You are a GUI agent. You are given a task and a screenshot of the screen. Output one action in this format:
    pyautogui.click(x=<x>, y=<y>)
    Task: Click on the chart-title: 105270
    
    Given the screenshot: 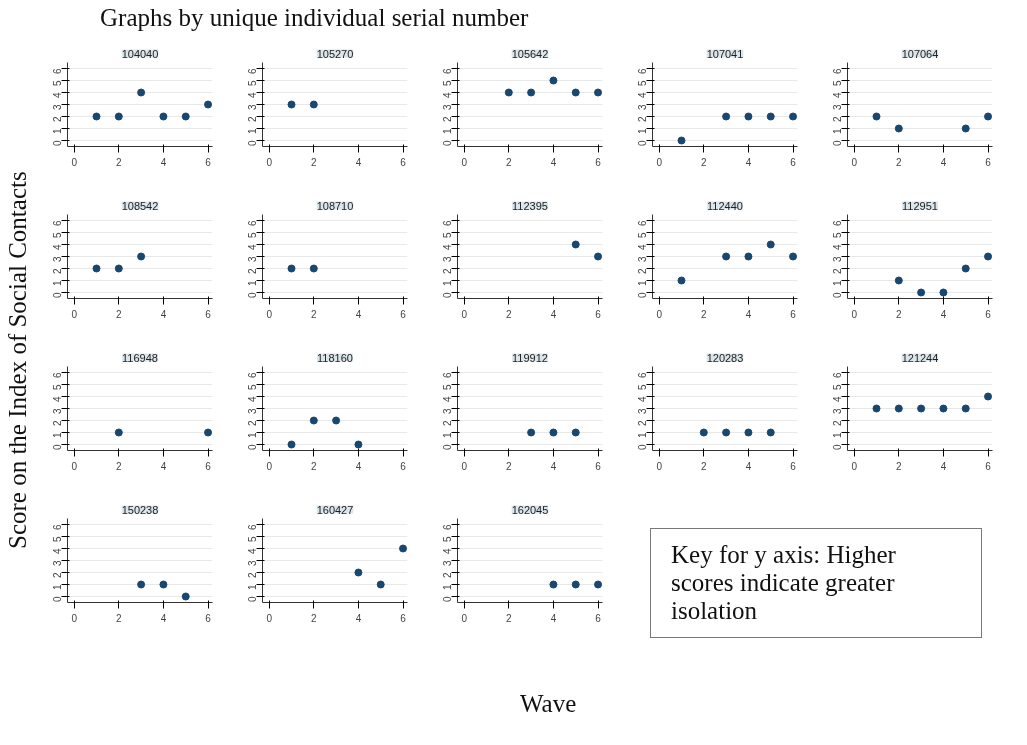 What is the action you would take?
    pyautogui.click(x=335, y=53)
    